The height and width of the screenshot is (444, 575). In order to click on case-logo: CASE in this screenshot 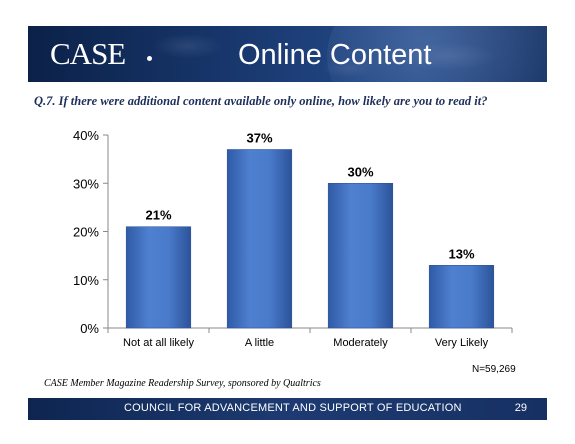, I will do `click(88, 53)`.